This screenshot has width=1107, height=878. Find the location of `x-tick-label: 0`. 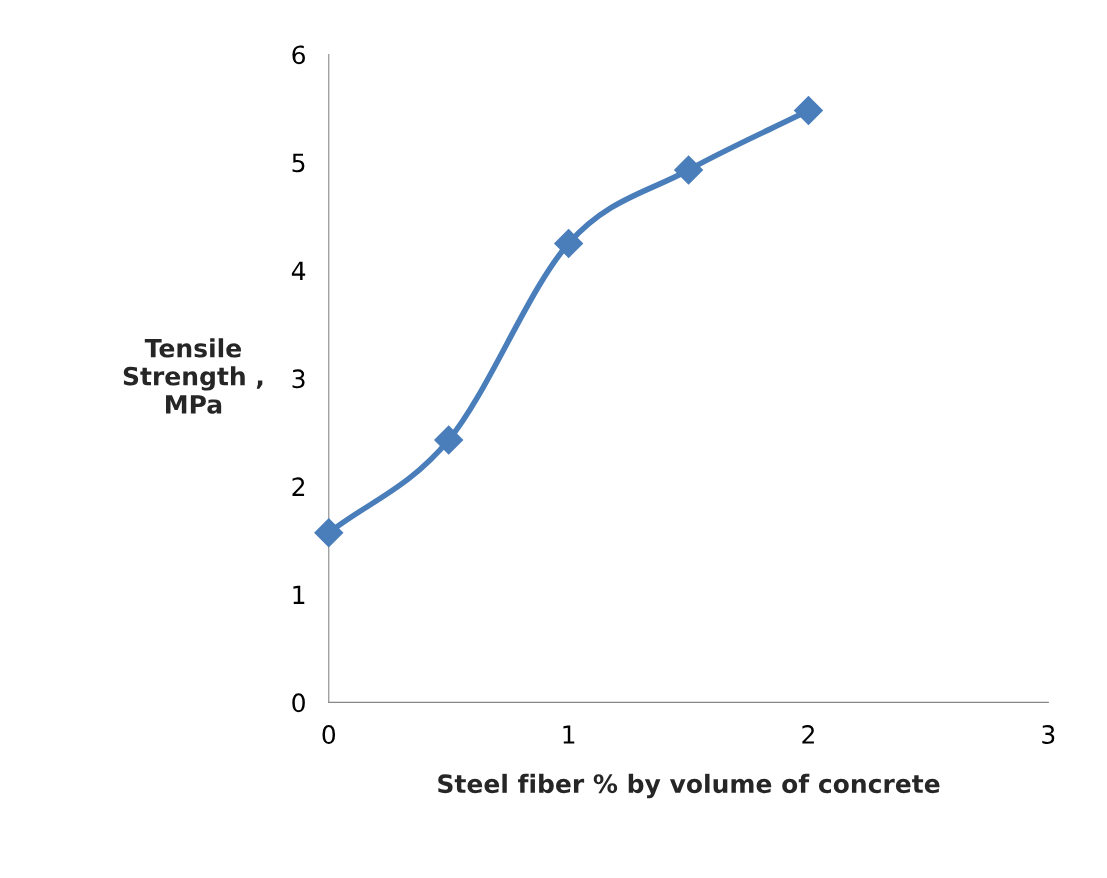

x-tick-label: 0 is located at coordinates (329, 734).